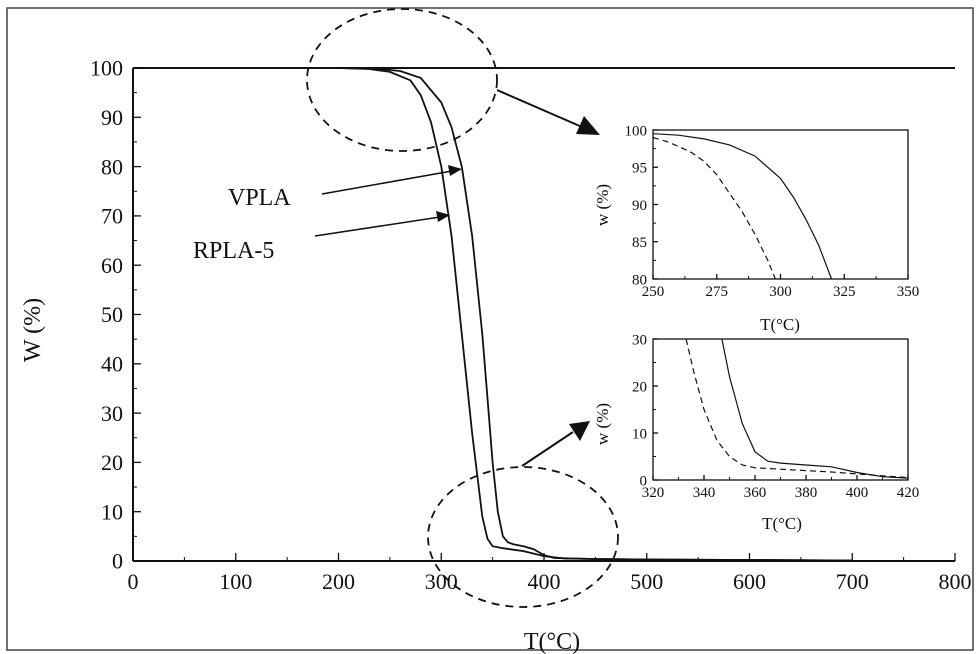 This screenshot has height=654, width=980. I want to click on inset-top-axes: 250 275 300 325 350 80 85 90 95 100, so click(772, 211).